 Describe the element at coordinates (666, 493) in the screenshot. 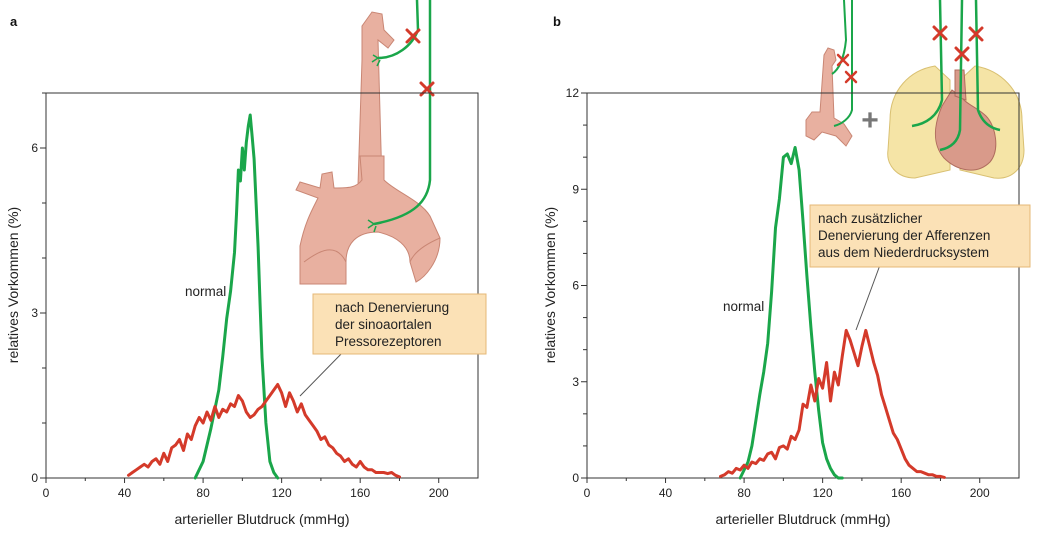

I see `x-tick-label-b: 40` at that location.